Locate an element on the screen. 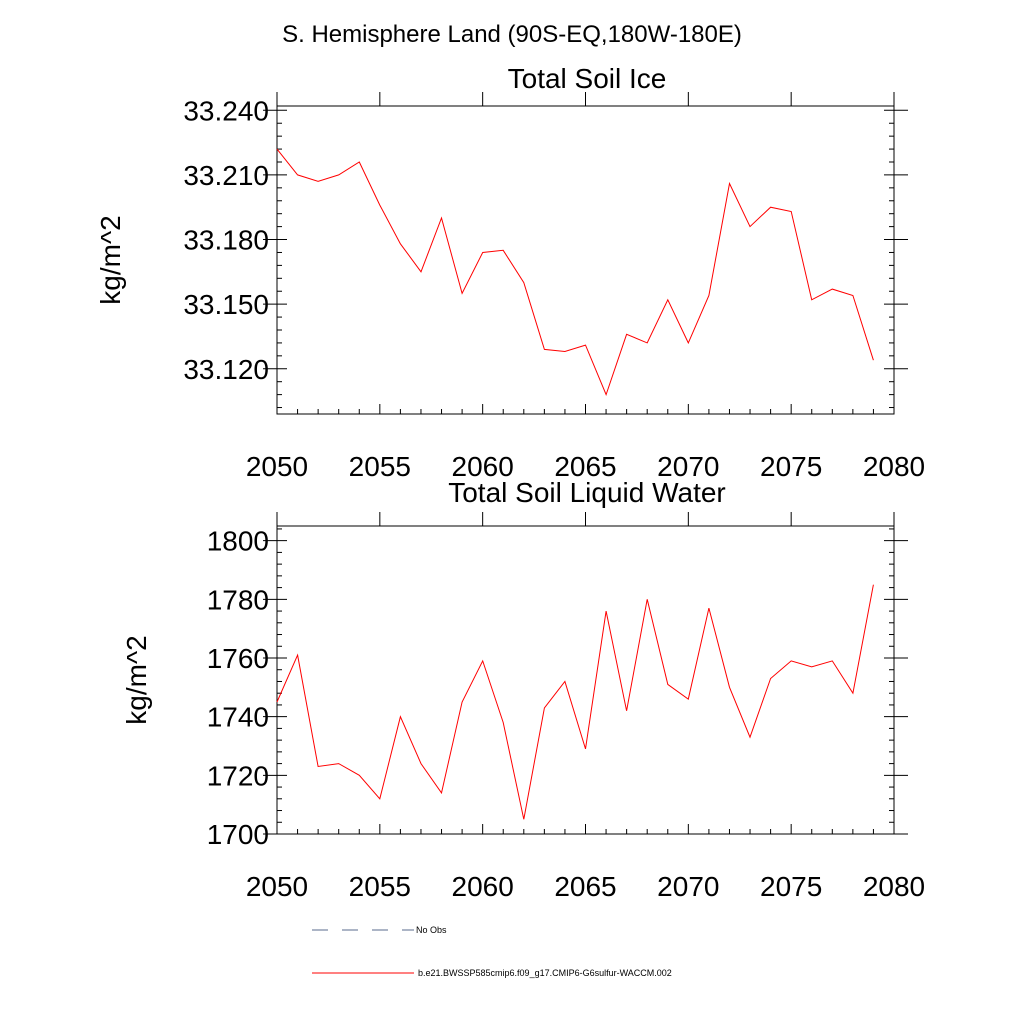 The height and width of the screenshot is (1024, 1024). y-tick-label: 1700 is located at coordinates (238, 834).